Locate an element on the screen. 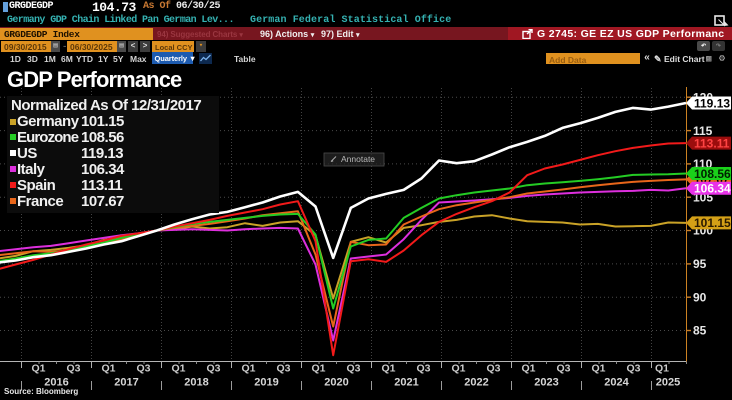  svg-text: 2019 is located at coordinates (266, 383).